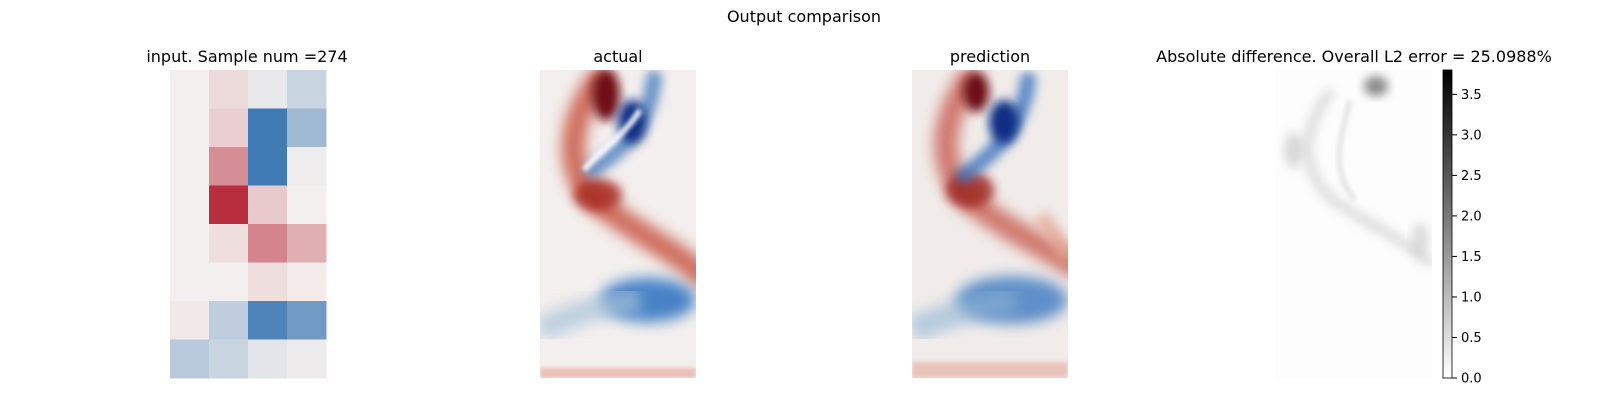  Describe the element at coordinates (1050, 237) in the screenshot. I see `prediction-red-right` at that location.